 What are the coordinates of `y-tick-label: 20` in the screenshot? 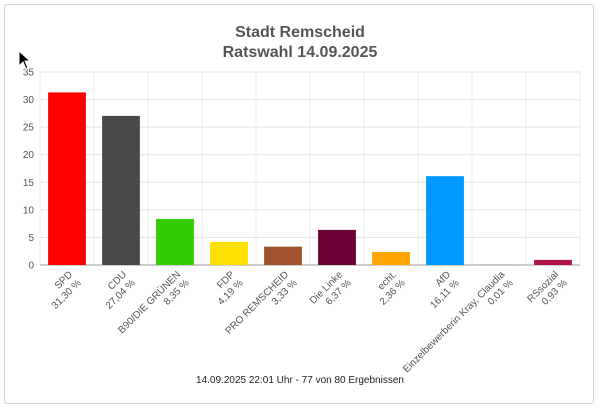 It's located at (29, 155).